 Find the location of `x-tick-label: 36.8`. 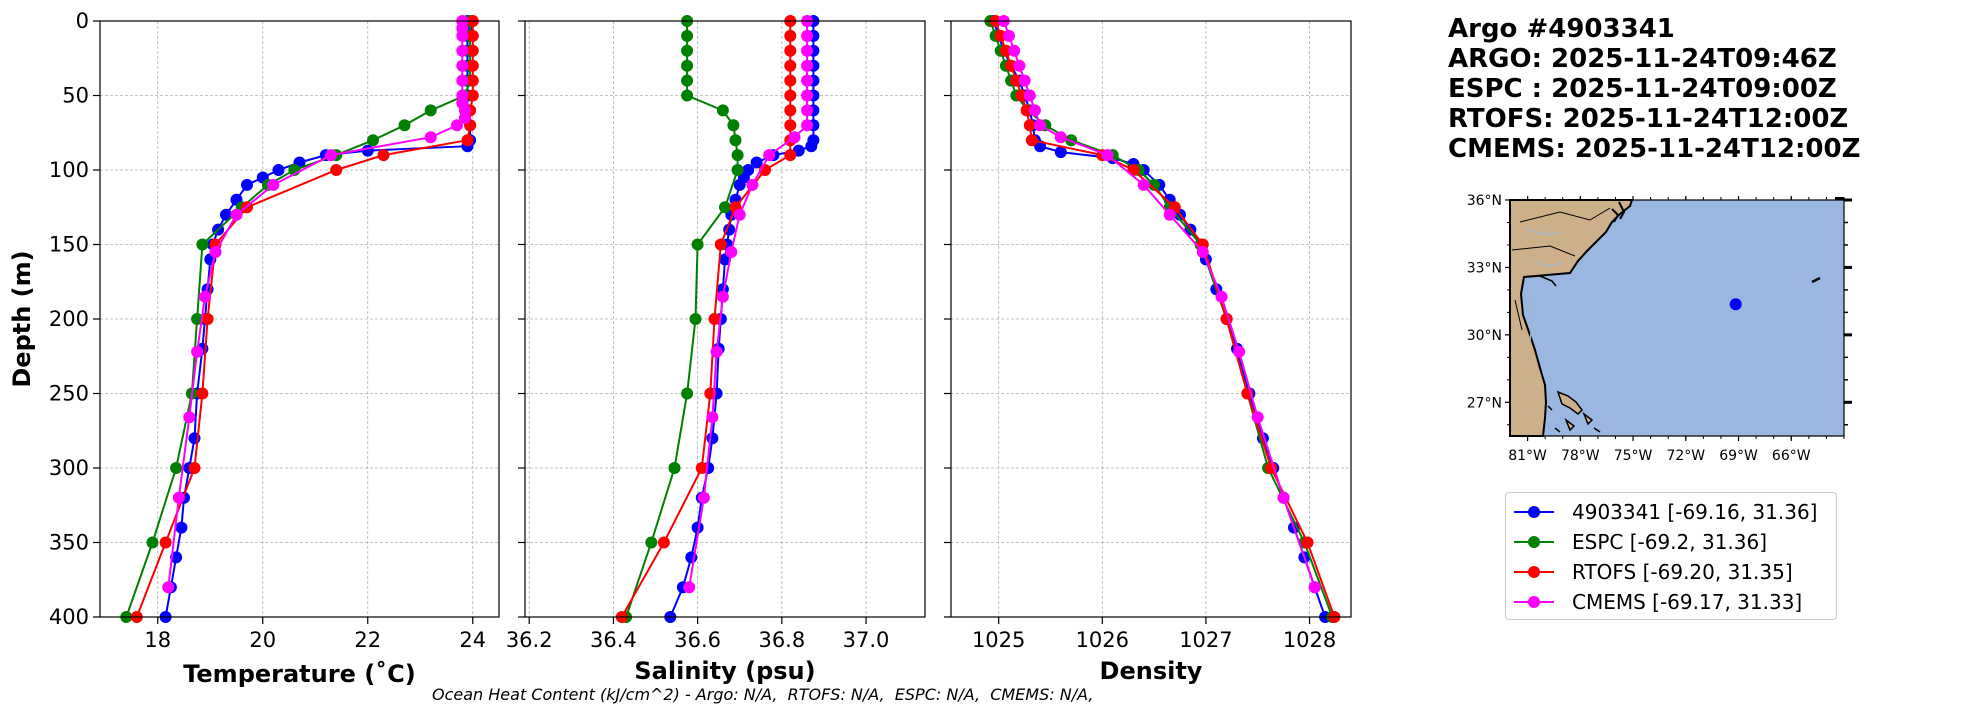

x-tick-label: 36.8 is located at coordinates (781, 640).